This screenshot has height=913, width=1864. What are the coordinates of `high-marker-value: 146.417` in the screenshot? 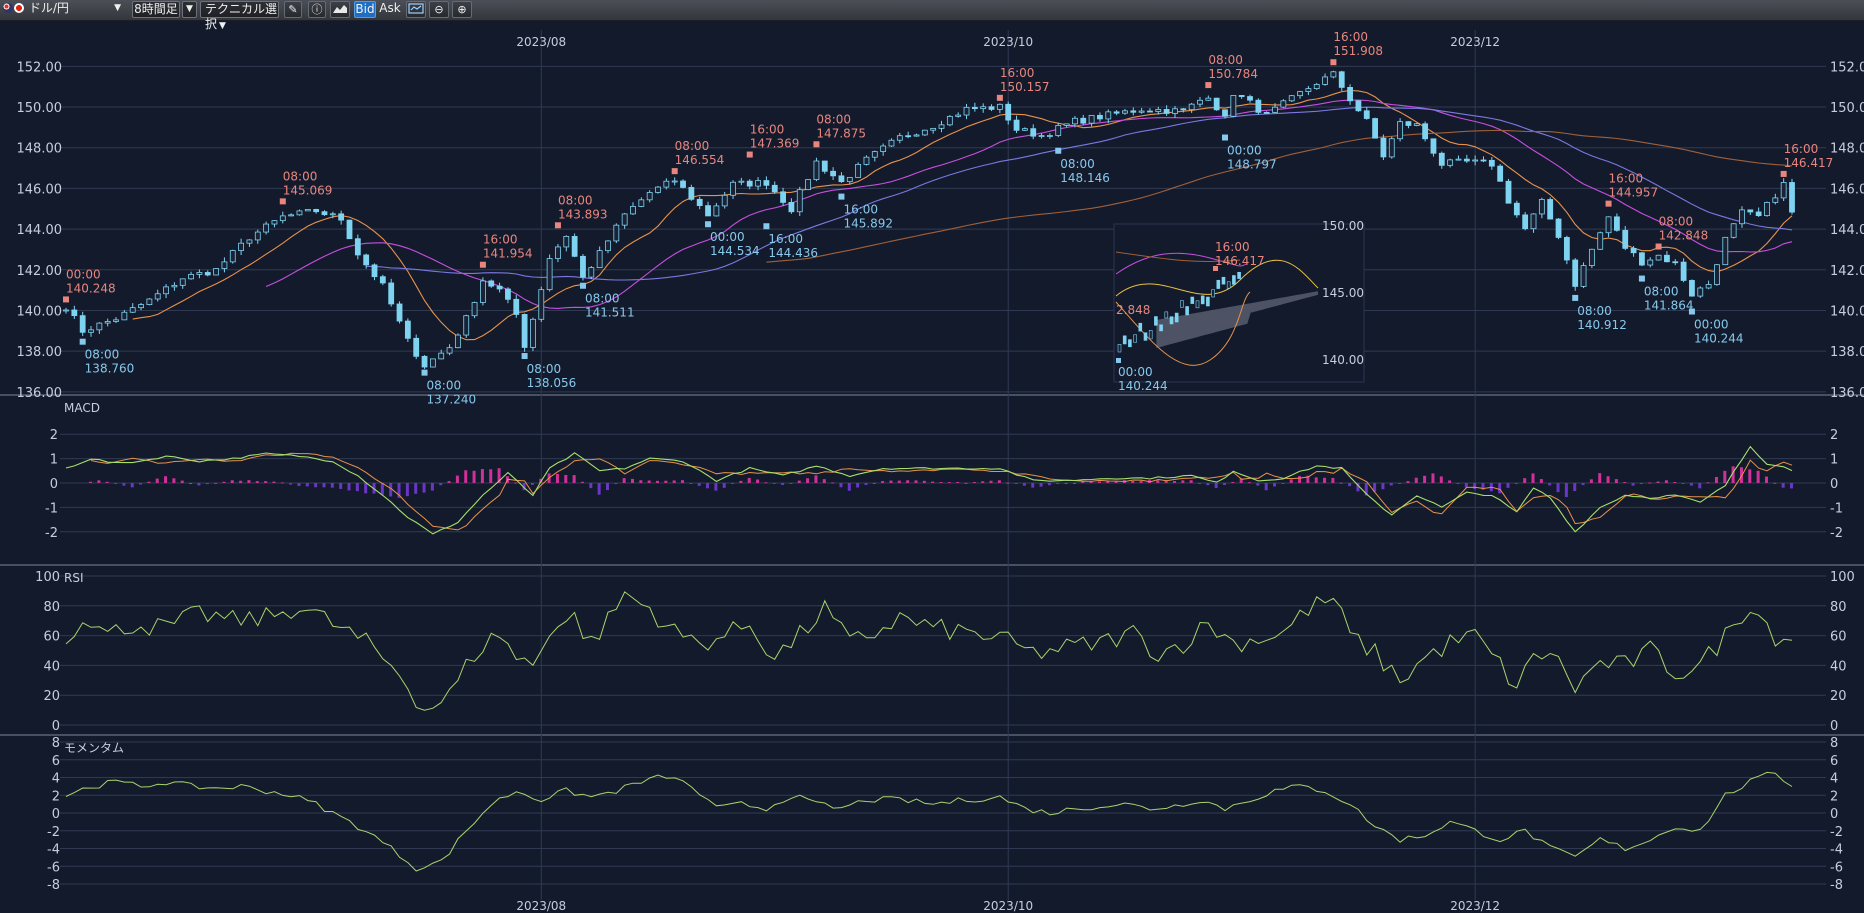 It's located at (1809, 163).